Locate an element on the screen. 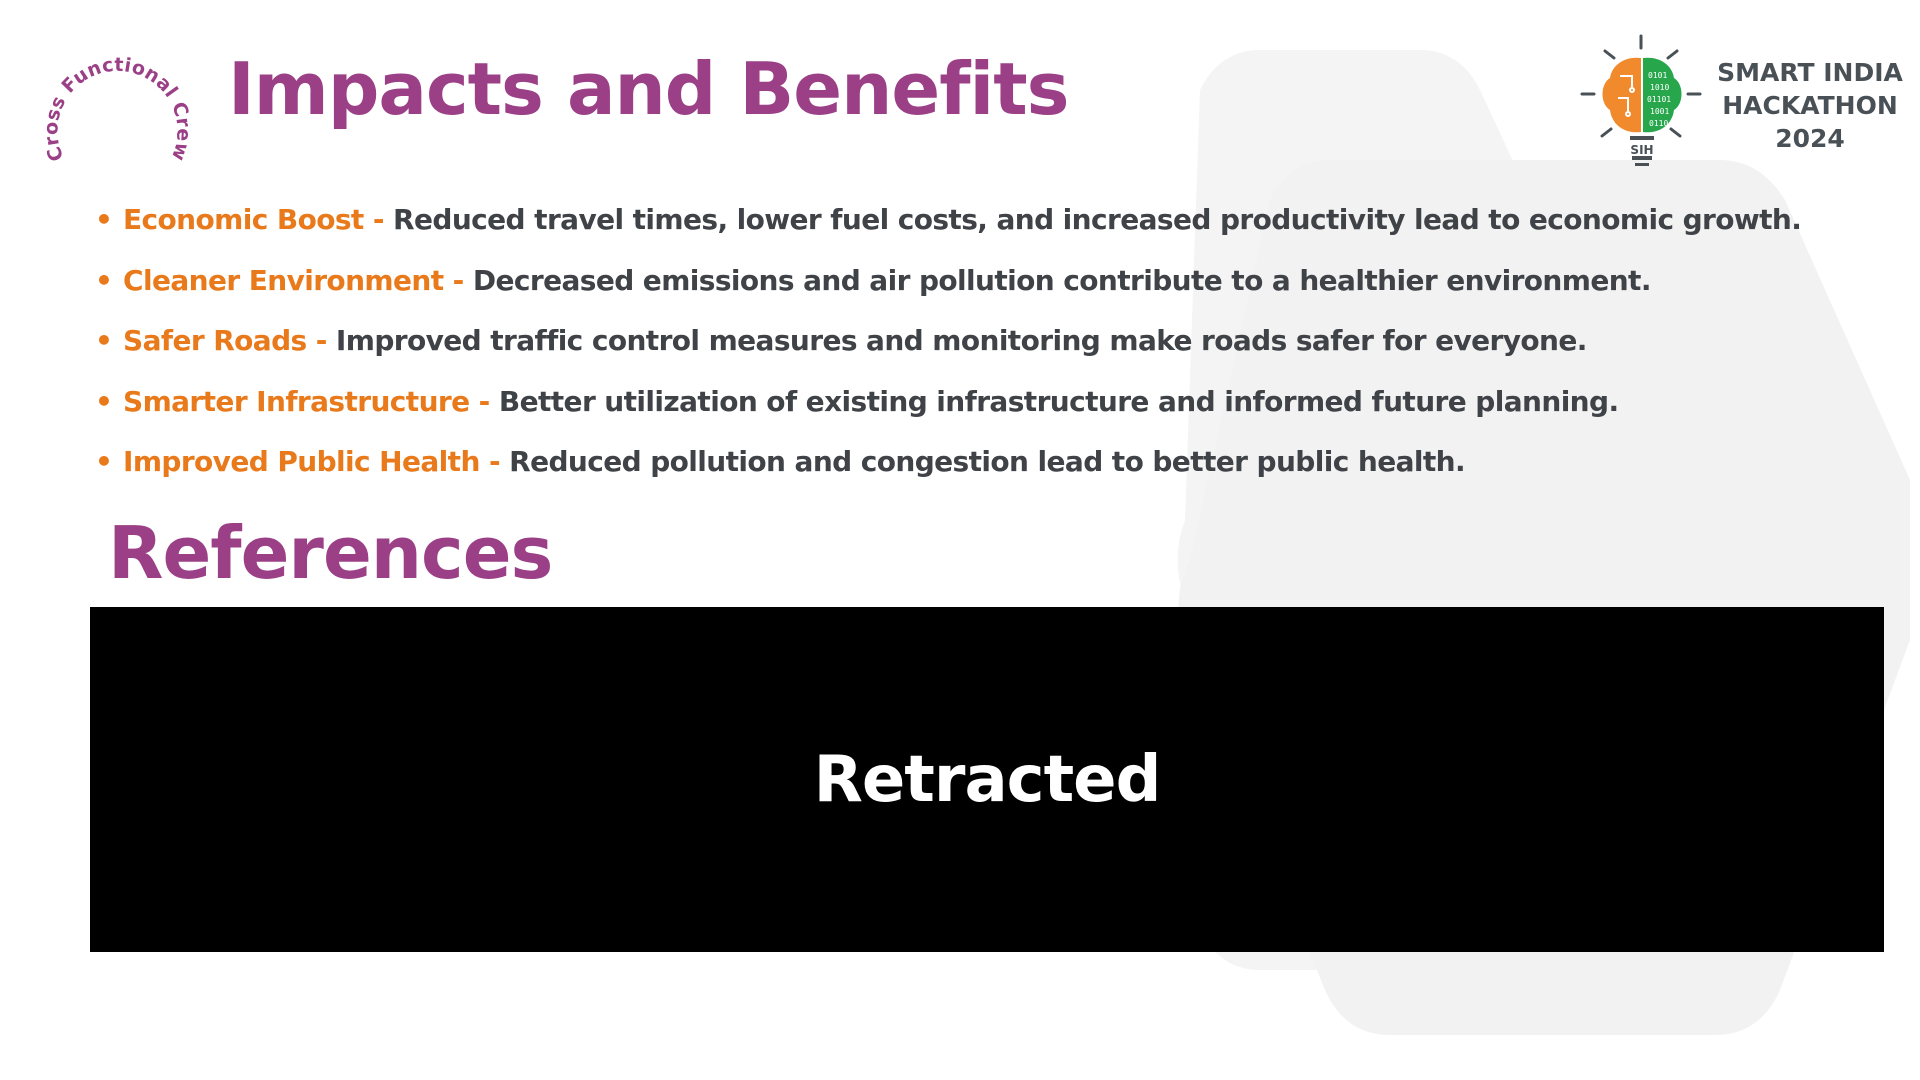 The image size is (1920, 1080). sih-wordmark: SMART INDIA HACKATHON 2024 is located at coordinates (1810, 105).